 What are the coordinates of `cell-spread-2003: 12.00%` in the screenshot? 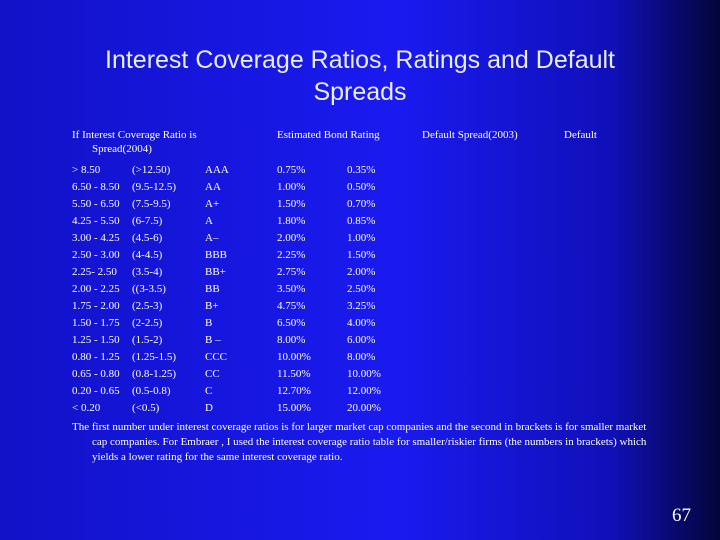 It's located at (364, 391).